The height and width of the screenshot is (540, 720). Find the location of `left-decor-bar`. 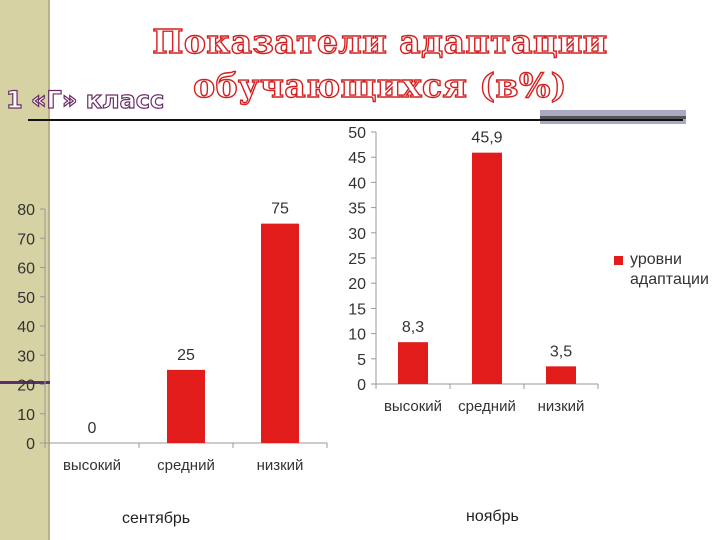

left-decor-bar is located at coordinates (24, 270).